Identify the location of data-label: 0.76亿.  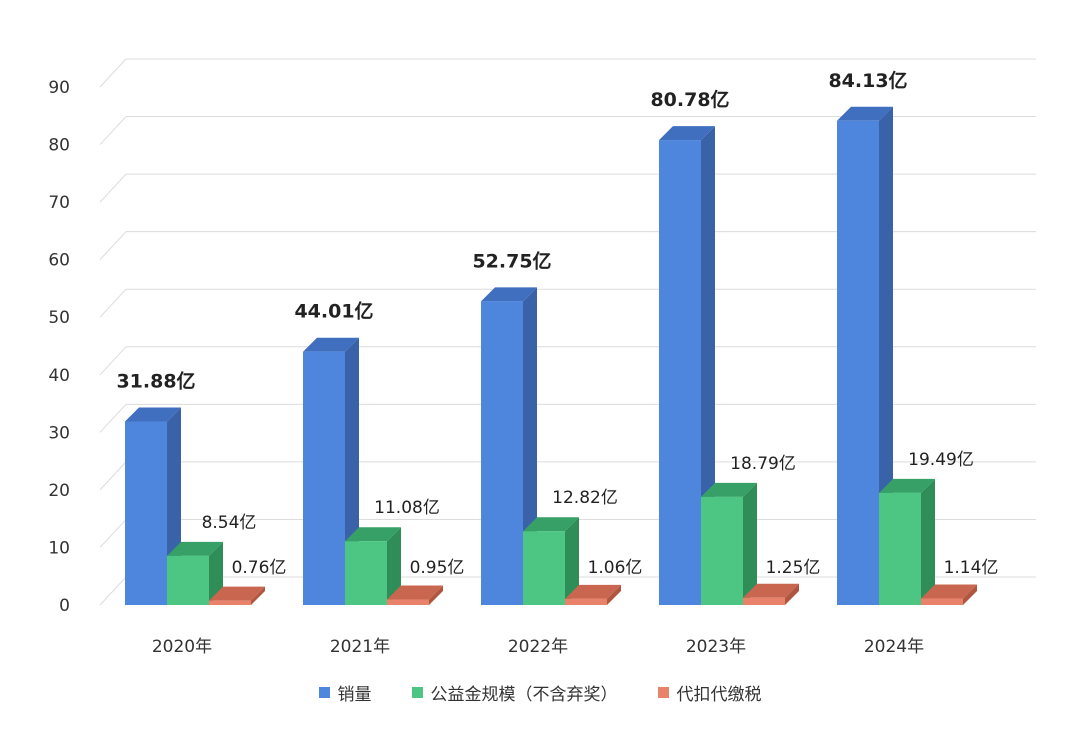
(259, 568).